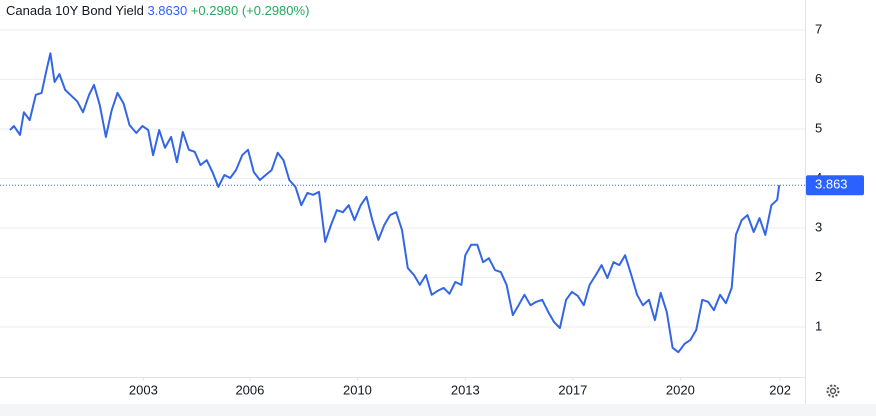 Image resolution: width=876 pixels, height=416 pixels. What do you see at coordinates (249, 389) in the screenshot?
I see `x-tick-label: 2006` at bounding box center [249, 389].